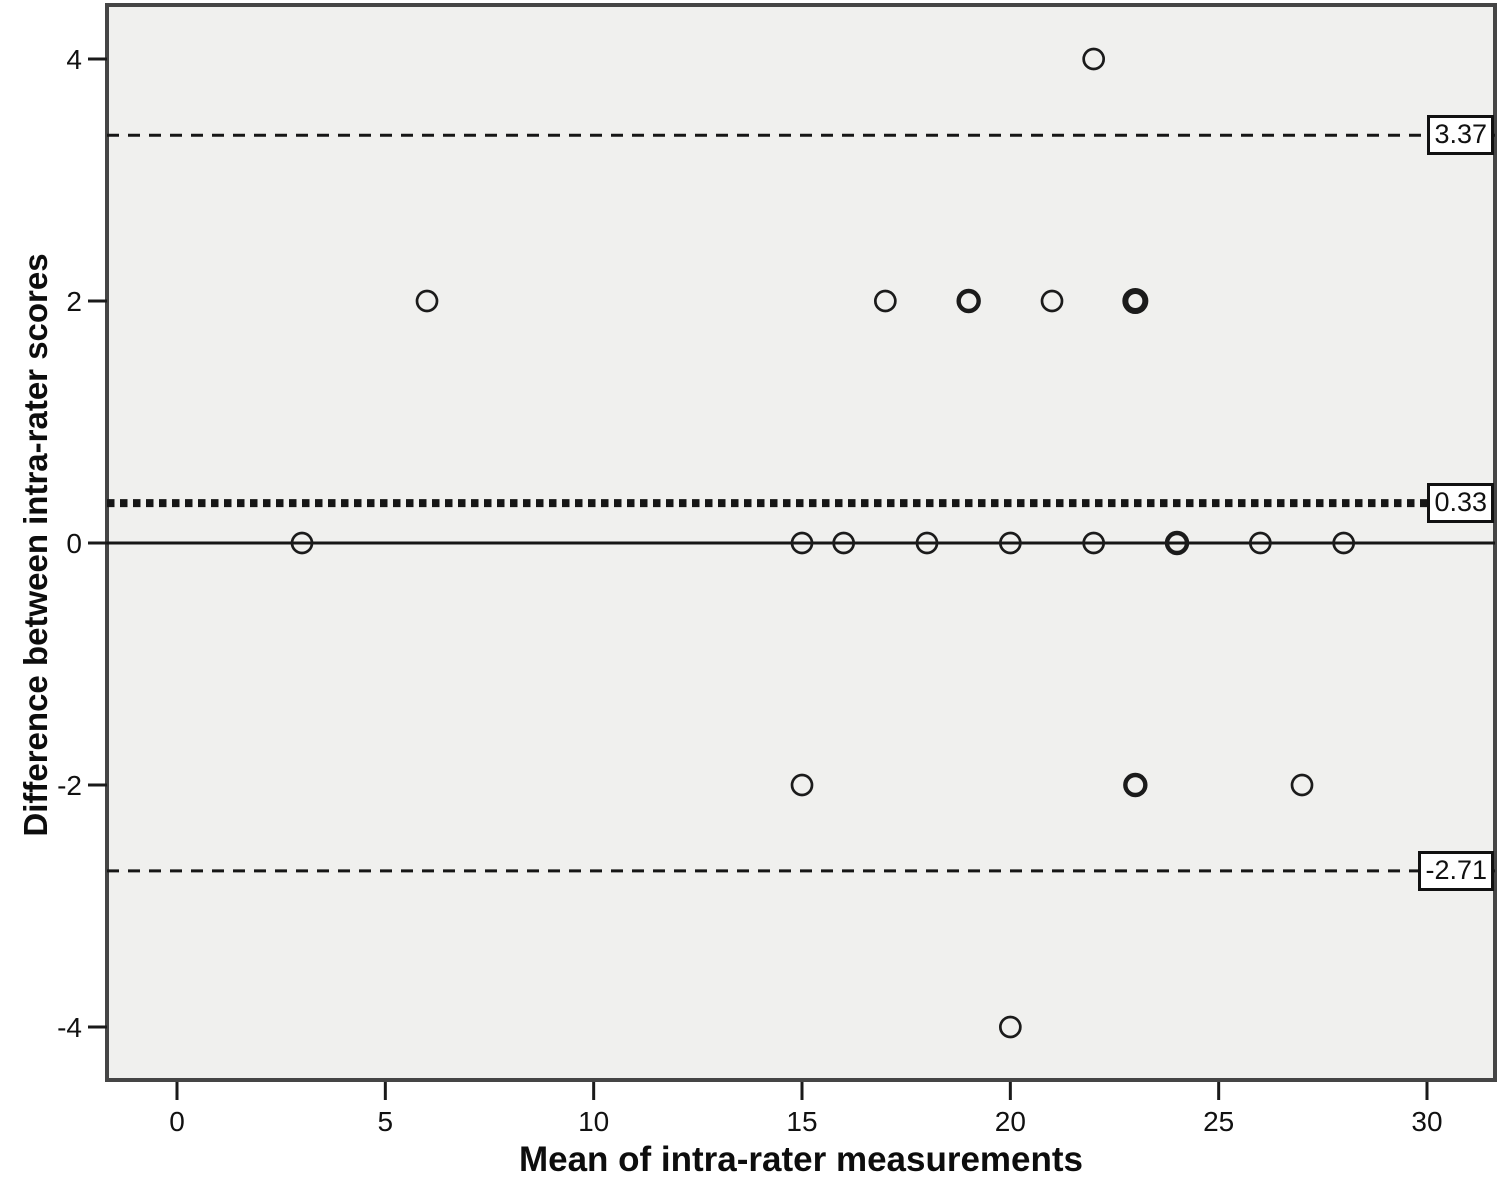  Describe the element at coordinates (1010, 1121) in the screenshot. I see `x-tick-label: 20` at that location.